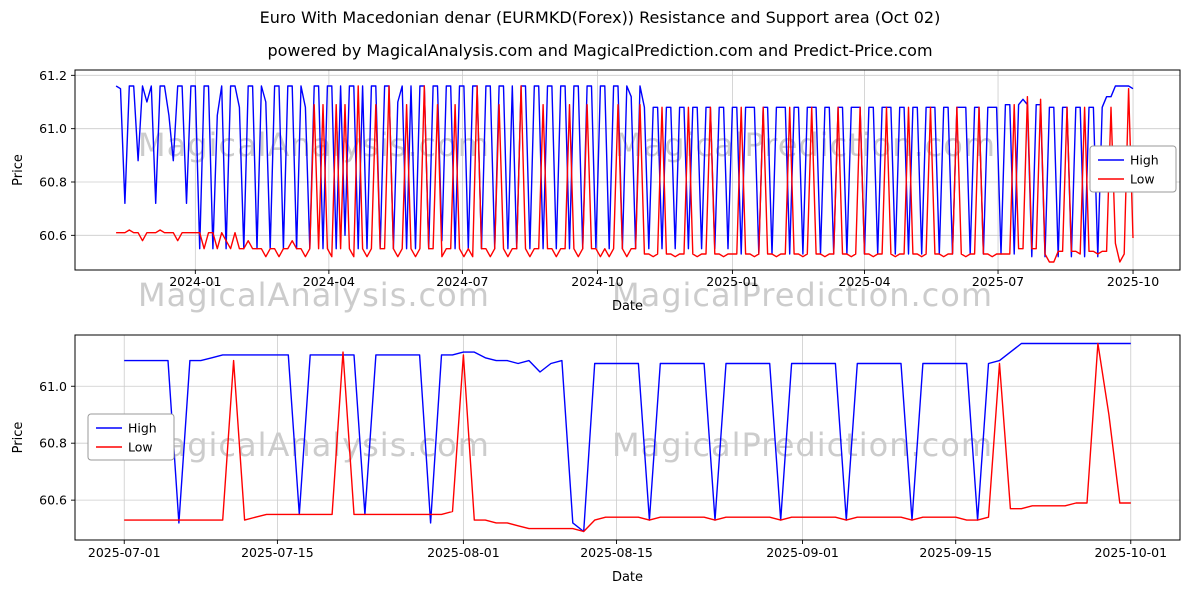  What do you see at coordinates (802, 552) in the screenshot?
I see `x-tick-label: 2025-09-01` at bounding box center [802, 552].